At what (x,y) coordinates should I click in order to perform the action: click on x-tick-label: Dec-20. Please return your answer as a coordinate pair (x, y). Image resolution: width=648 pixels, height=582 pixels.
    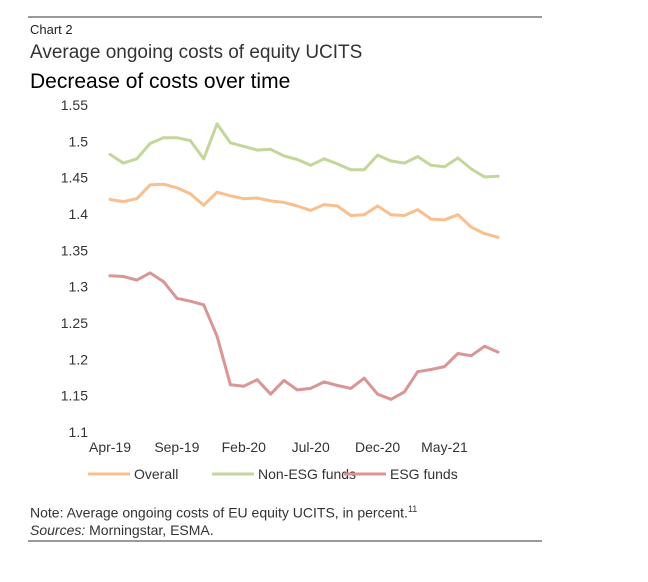
    Looking at the image, I should click on (377, 447).